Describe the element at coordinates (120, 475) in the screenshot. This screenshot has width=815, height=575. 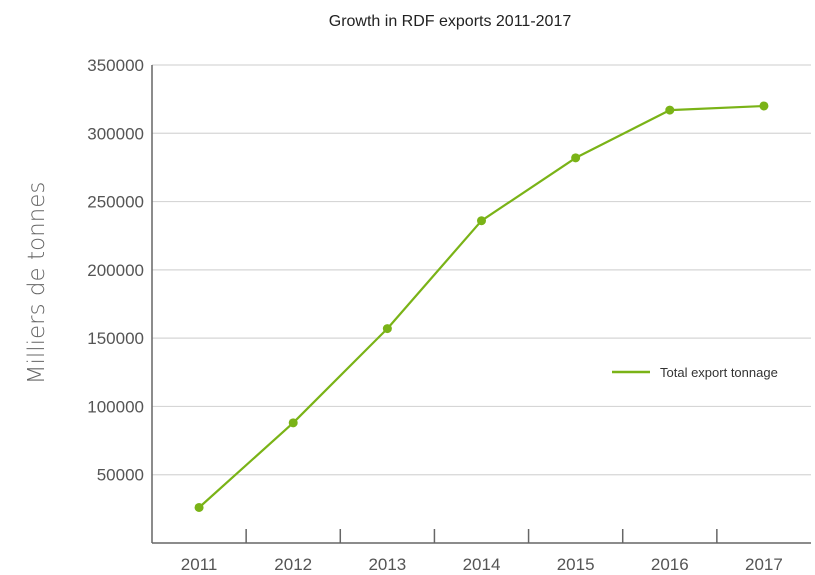
I see `y-tick-label: 50000` at that location.